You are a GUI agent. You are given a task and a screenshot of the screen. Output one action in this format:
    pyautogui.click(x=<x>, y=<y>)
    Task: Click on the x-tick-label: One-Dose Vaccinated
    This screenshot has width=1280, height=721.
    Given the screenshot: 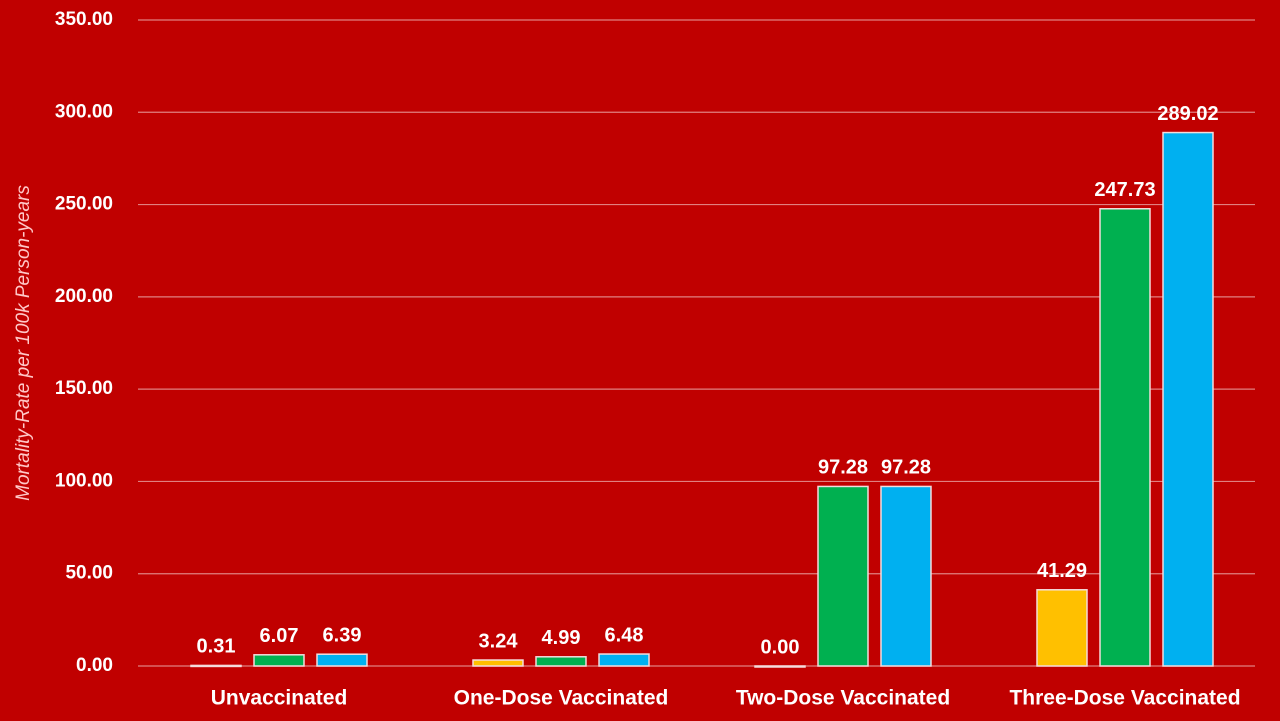 What is the action you would take?
    pyautogui.click(x=561, y=698)
    